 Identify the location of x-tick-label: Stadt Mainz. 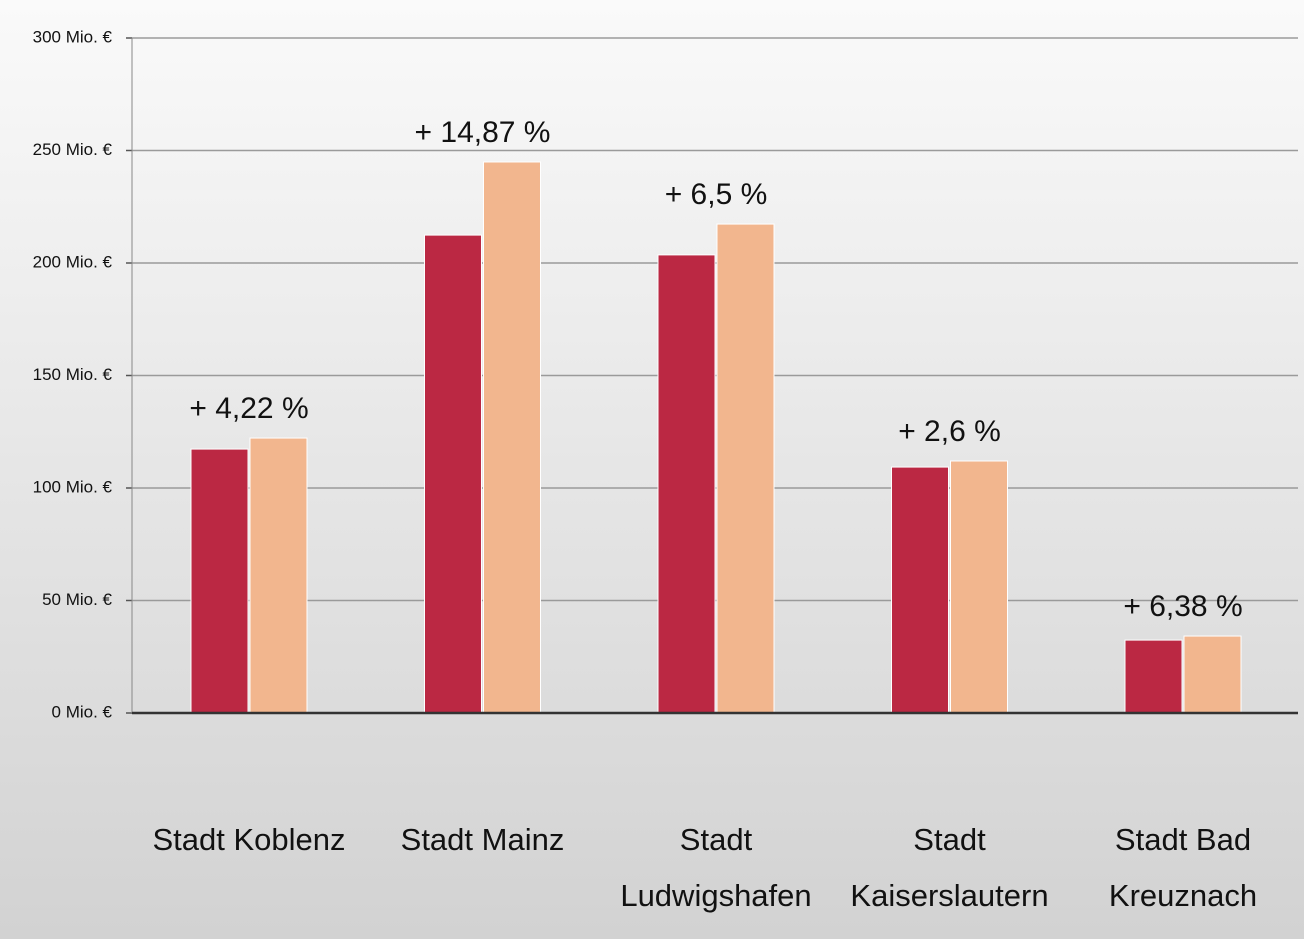
(482, 839).